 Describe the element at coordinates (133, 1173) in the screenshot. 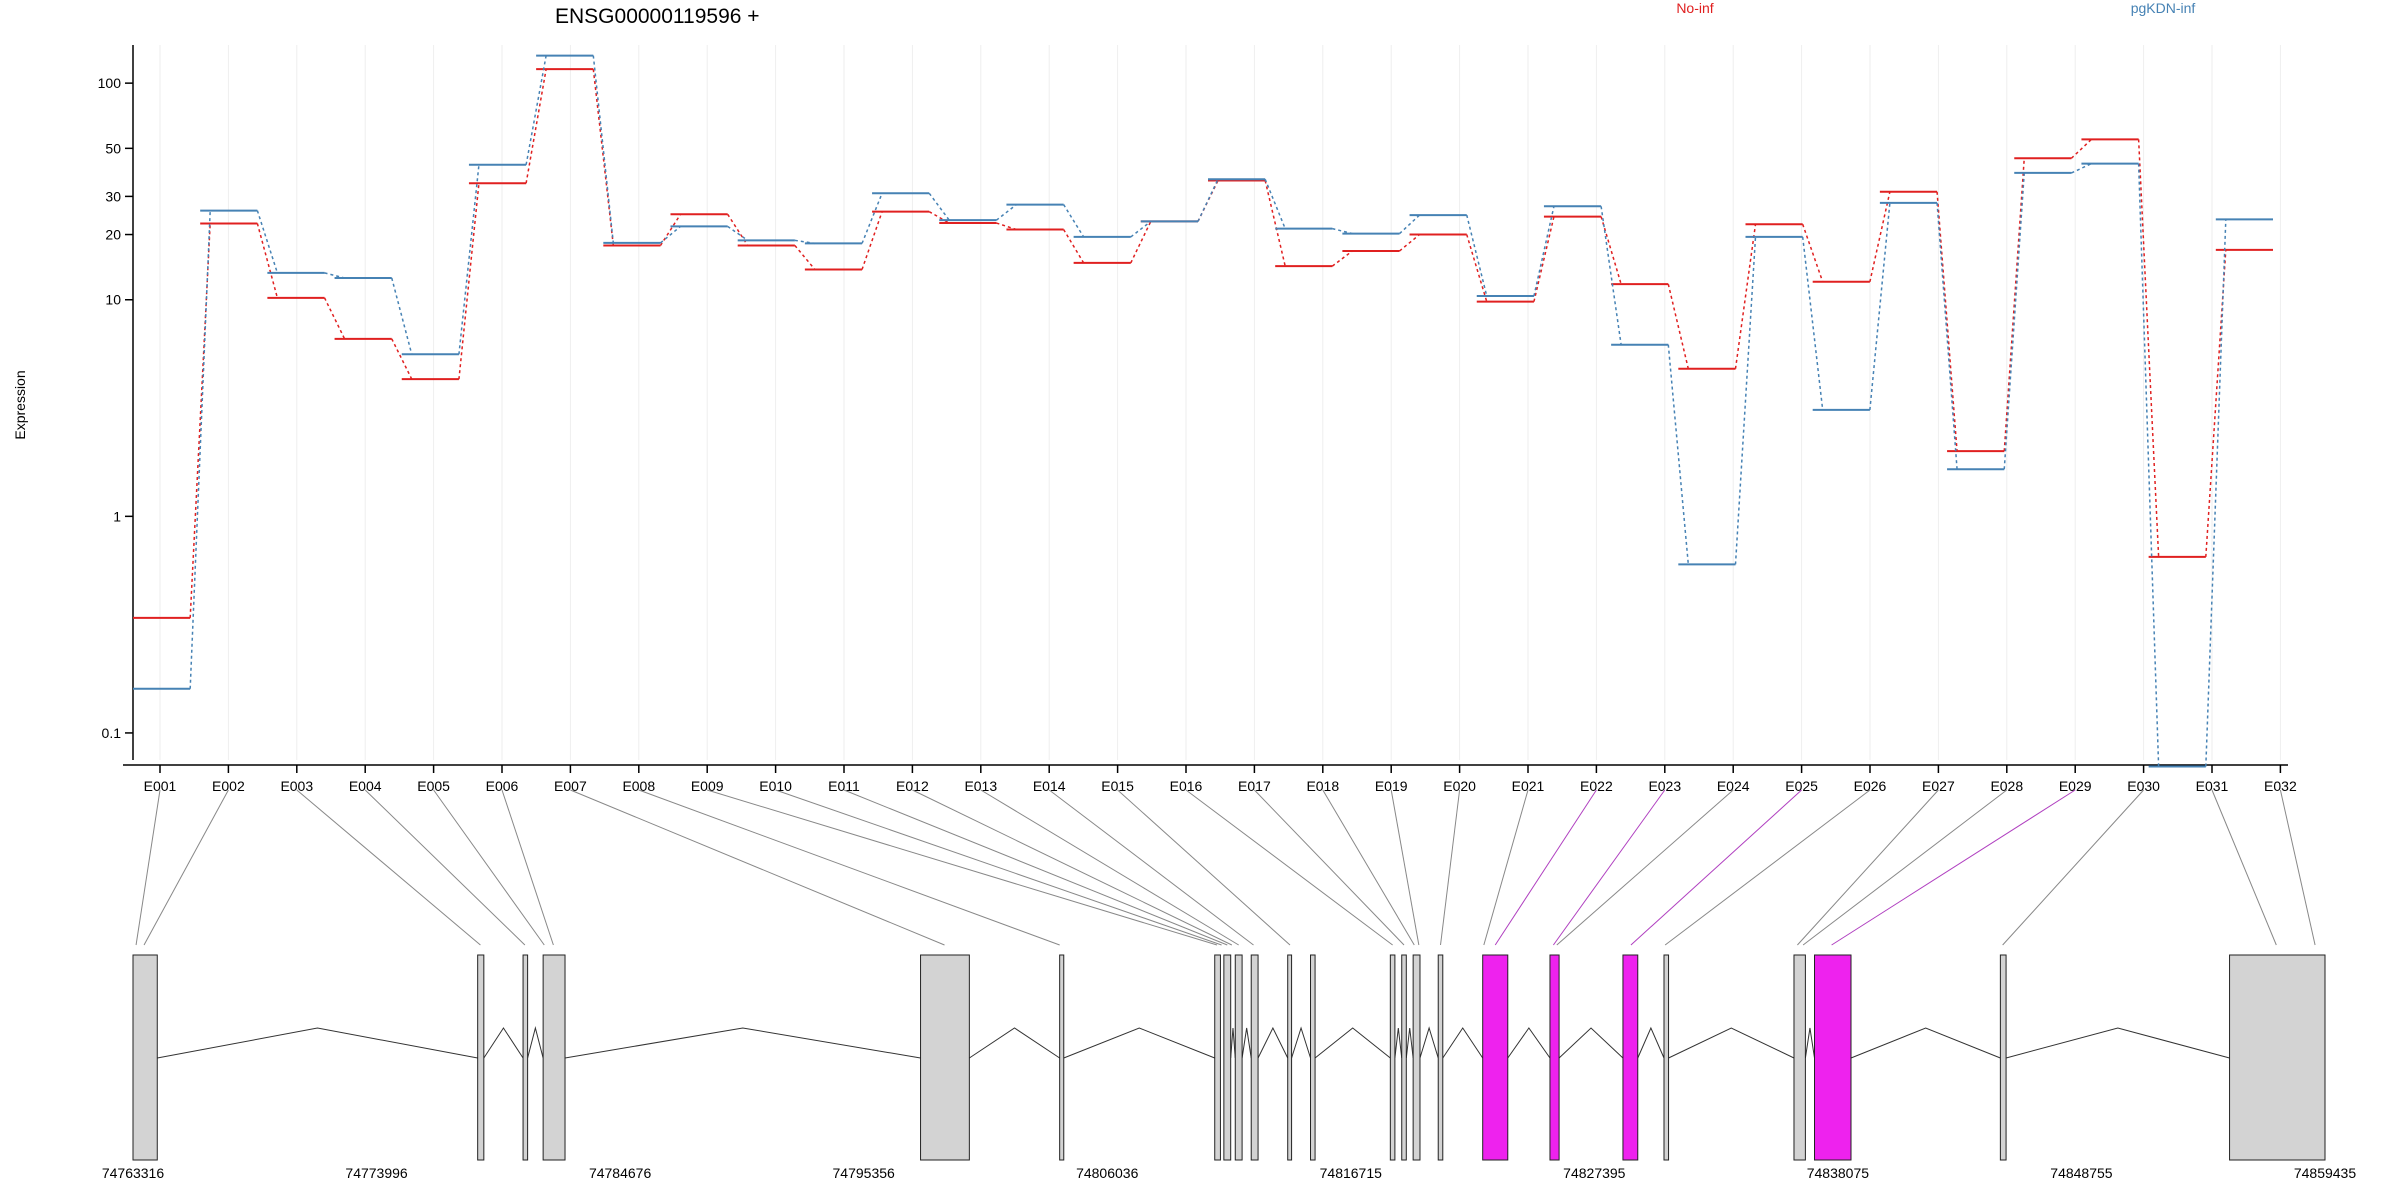

I see `genomic-coordinate-label: 74763316` at that location.